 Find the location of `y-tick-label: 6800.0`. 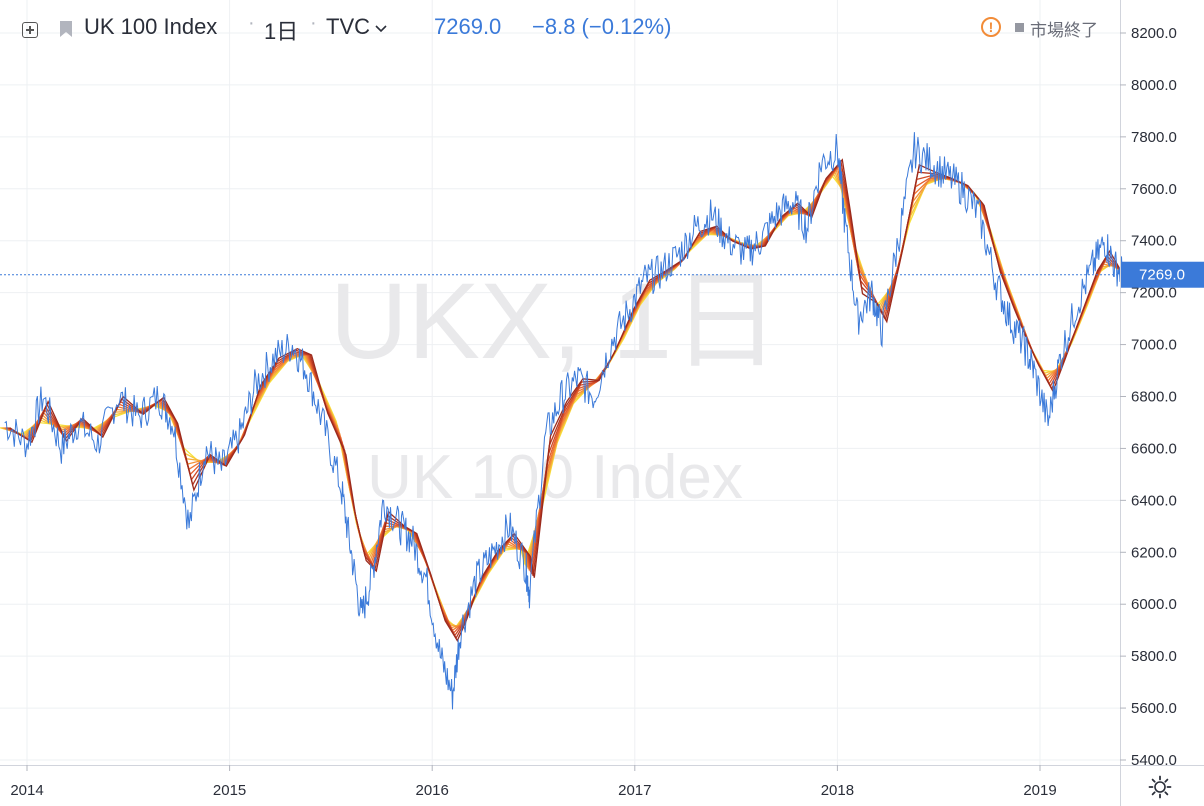

y-tick-label: 6800.0 is located at coordinates (1154, 397).